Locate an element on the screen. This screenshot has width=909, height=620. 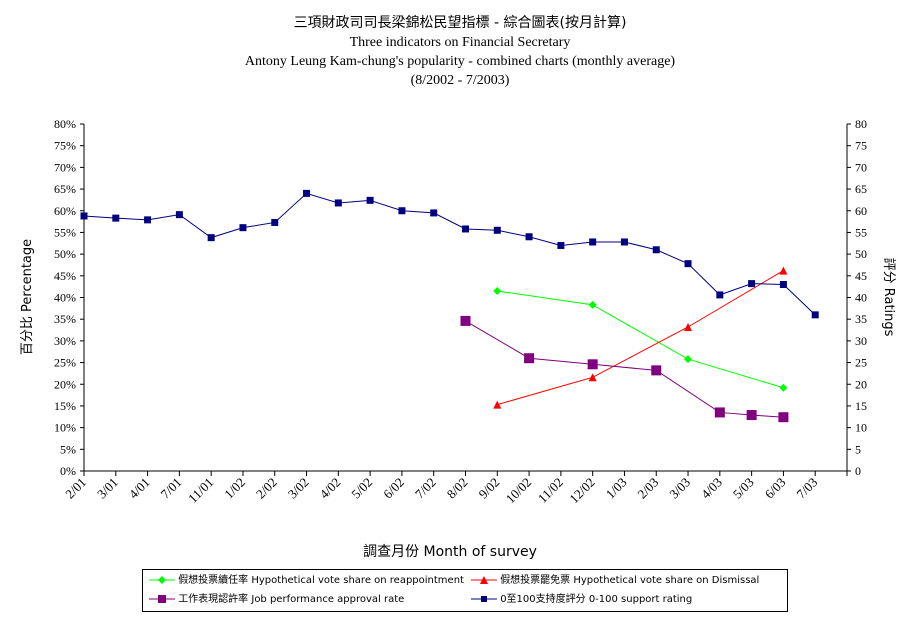
legend-item-support-rating: 0至100支持度評分 0-100 support rating is located at coordinates (581, 599).